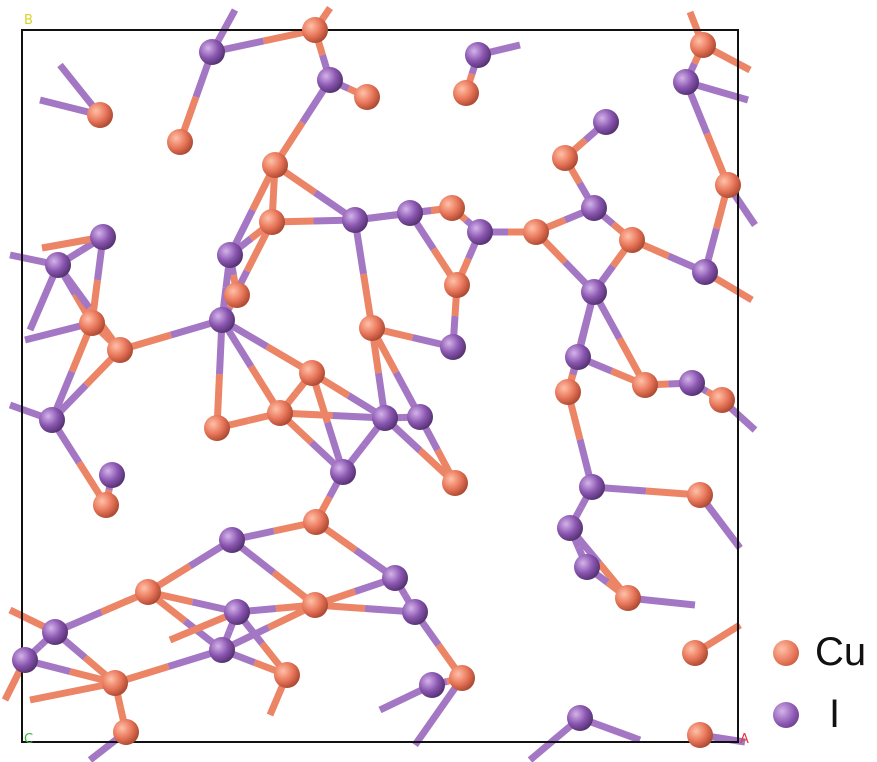 This screenshot has height=762, width=877. What do you see at coordinates (786, 714) in the screenshot?
I see `i-atom-swatch` at bounding box center [786, 714].